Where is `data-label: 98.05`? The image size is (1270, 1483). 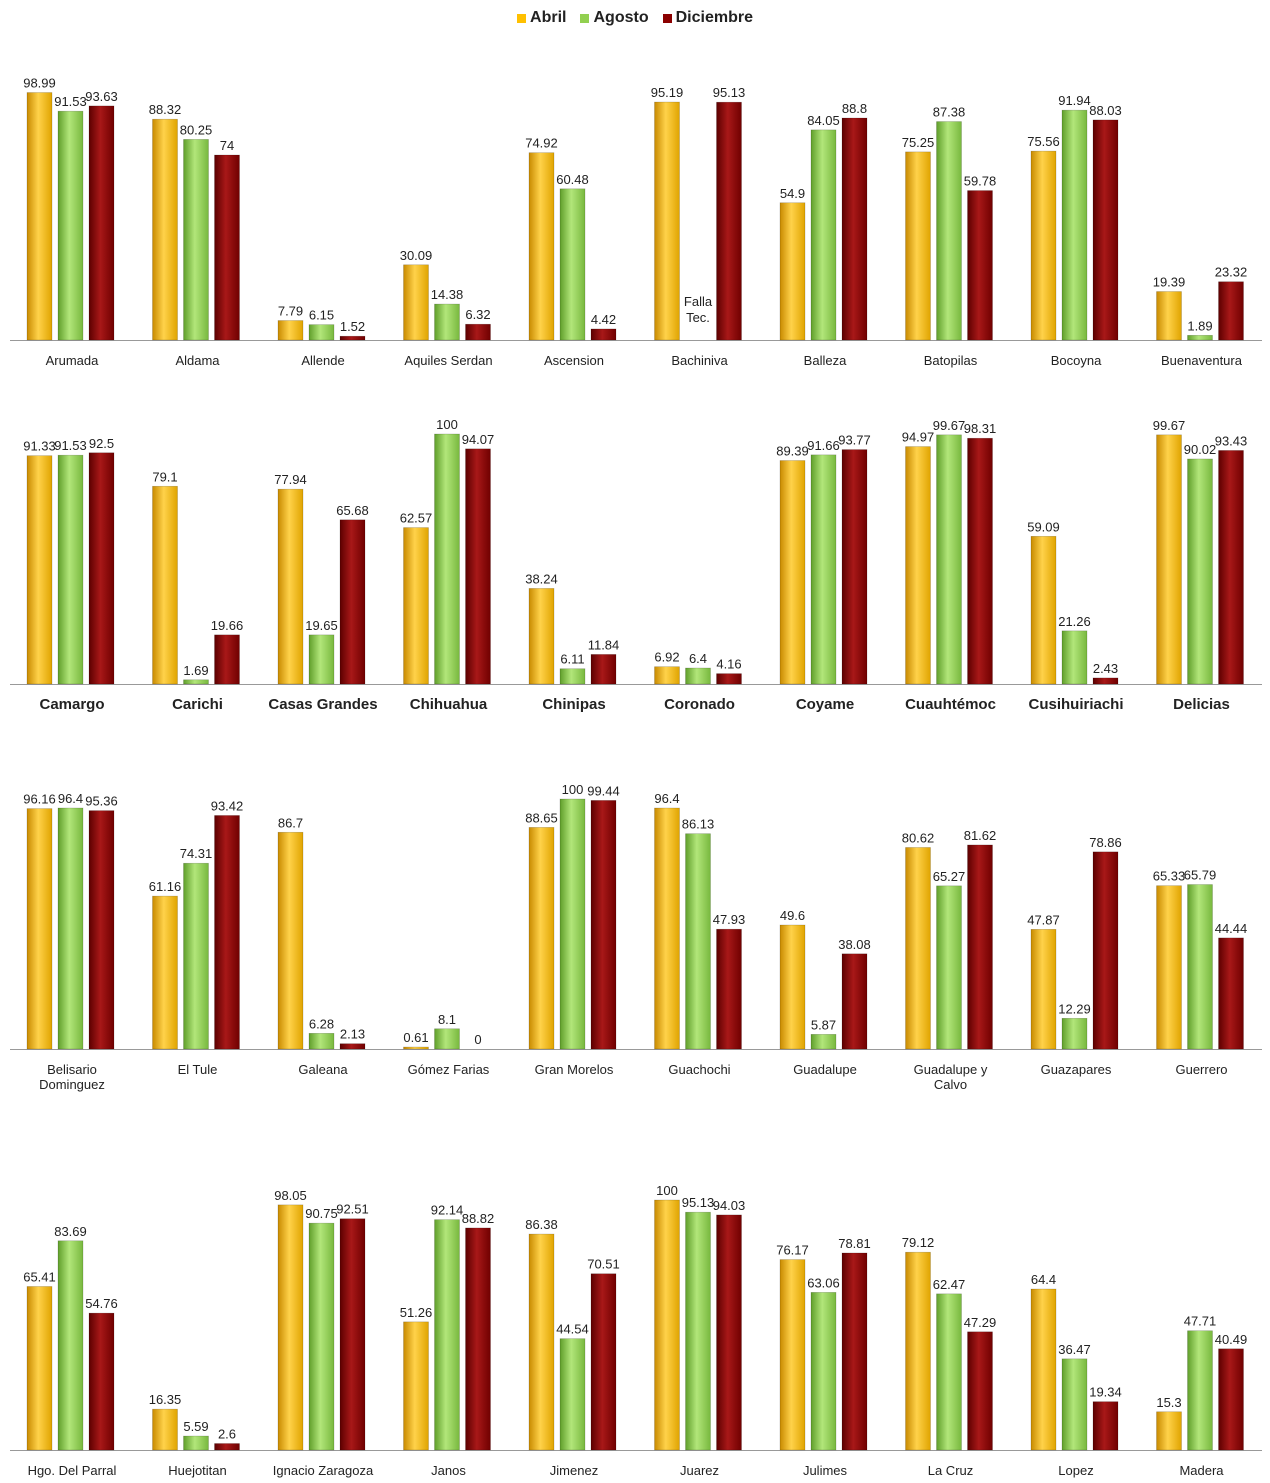
data-label: 98.05 is located at coordinates (290, 1195).